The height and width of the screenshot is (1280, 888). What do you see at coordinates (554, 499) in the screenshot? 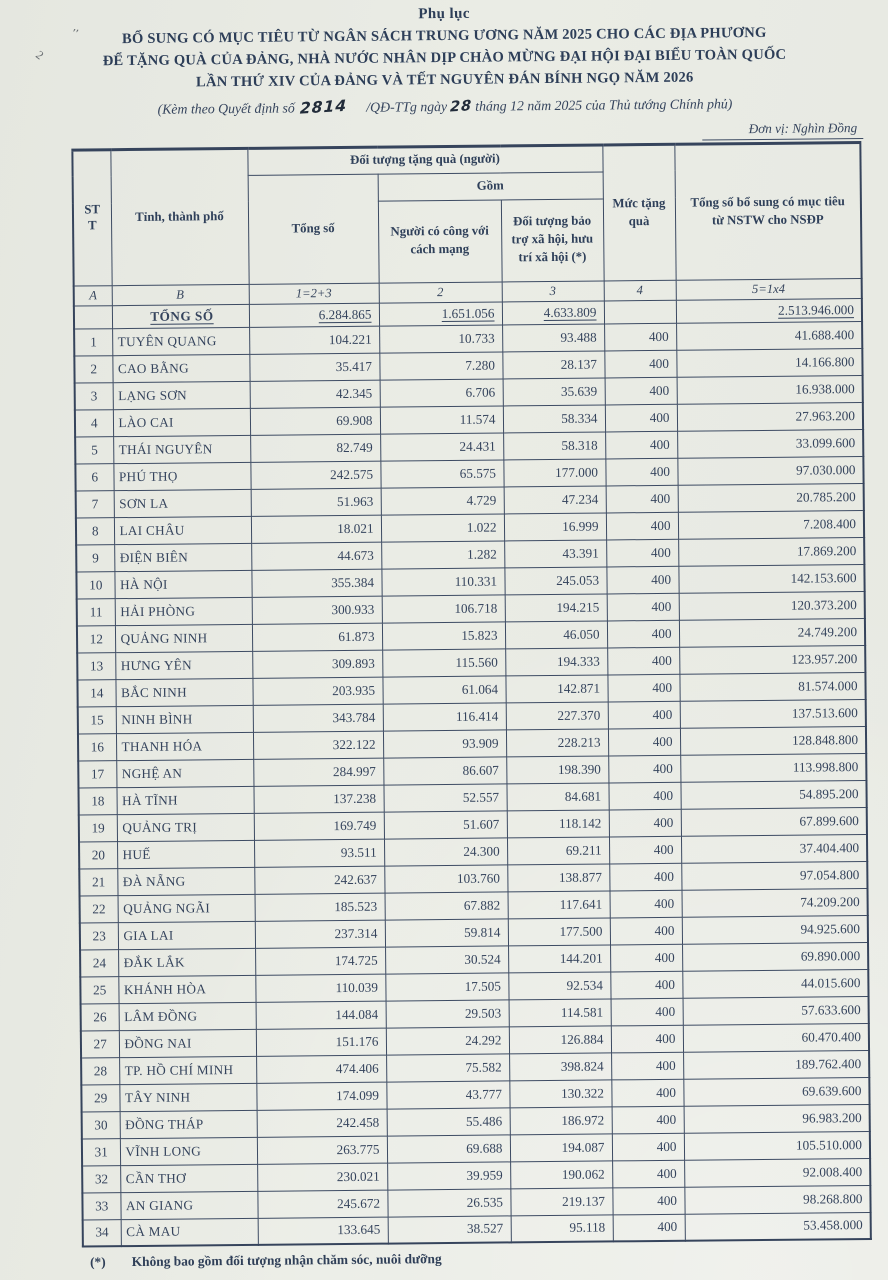
I see `social-protection-cell: 47.234` at bounding box center [554, 499].